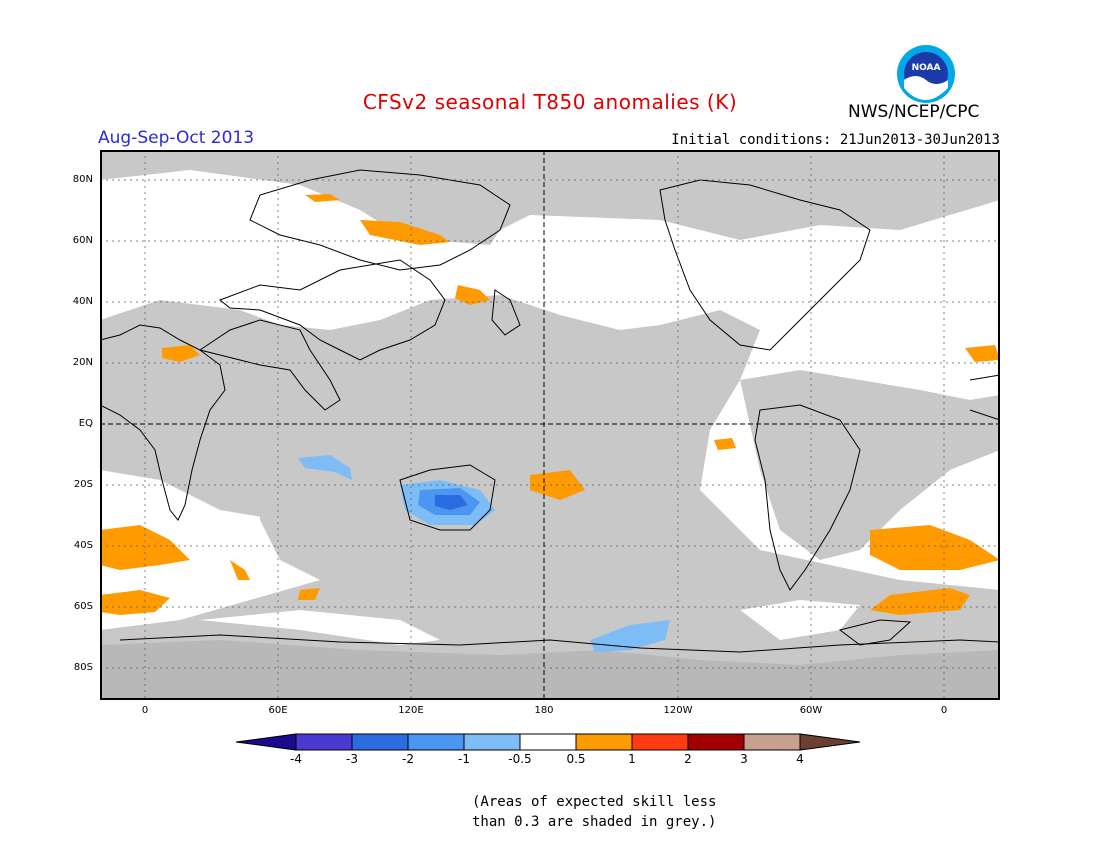 This screenshot has height=850, width=1100. I want to click on lon-label: 60E, so click(278, 710).